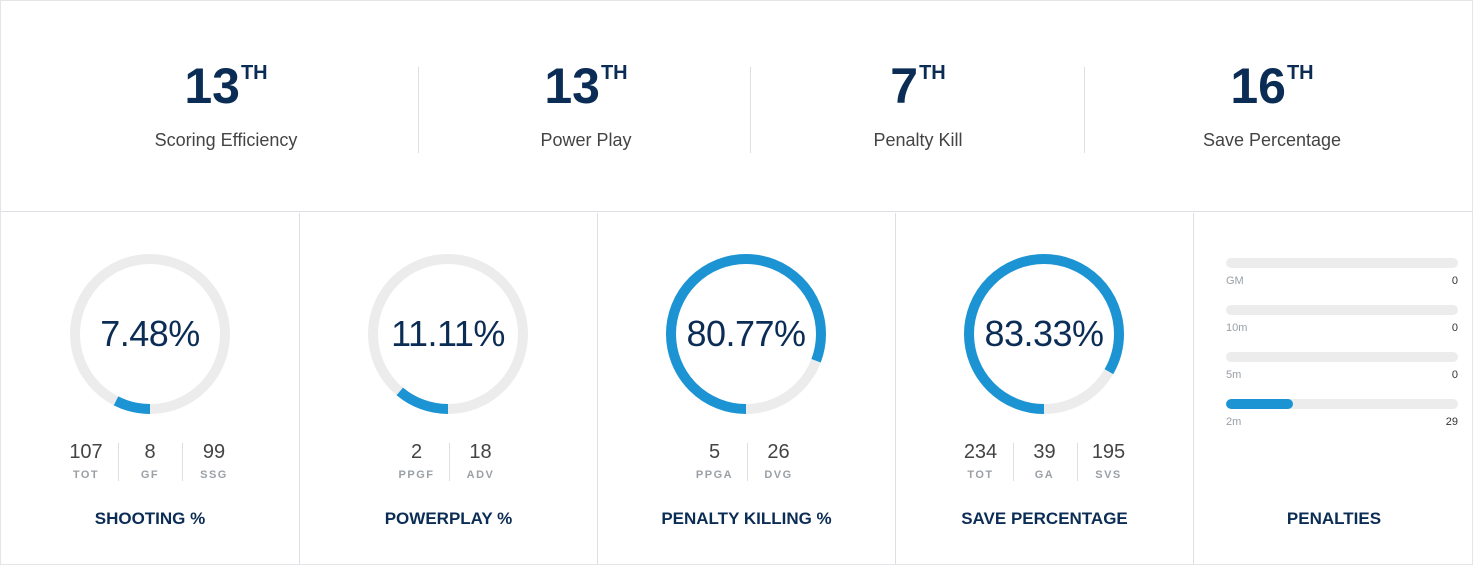 Image resolution: width=1473 pixels, height=565 pixels. I want to click on ranking-penalty-kill: 7TH Penalty Kill, so click(918, 106).